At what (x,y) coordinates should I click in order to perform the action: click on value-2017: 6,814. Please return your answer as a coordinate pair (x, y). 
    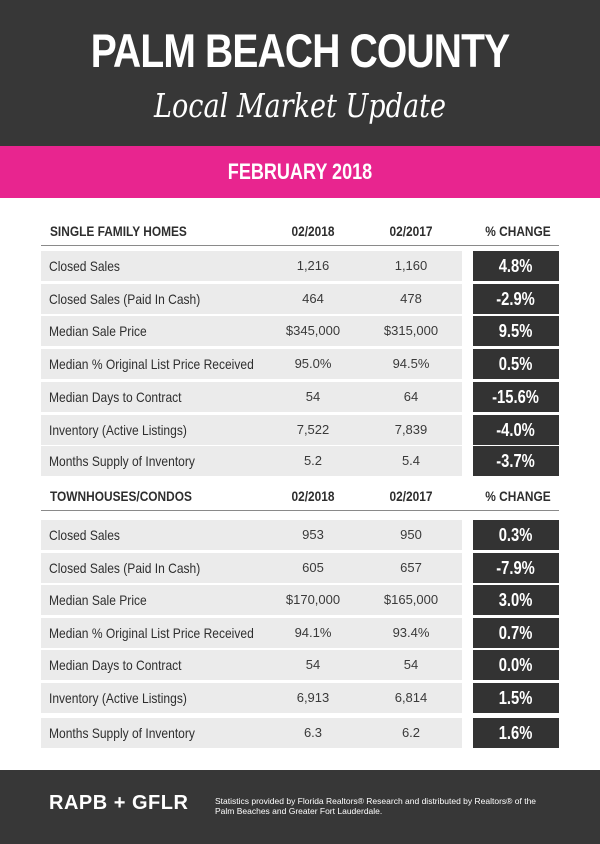
    Looking at the image, I should click on (411, 697).